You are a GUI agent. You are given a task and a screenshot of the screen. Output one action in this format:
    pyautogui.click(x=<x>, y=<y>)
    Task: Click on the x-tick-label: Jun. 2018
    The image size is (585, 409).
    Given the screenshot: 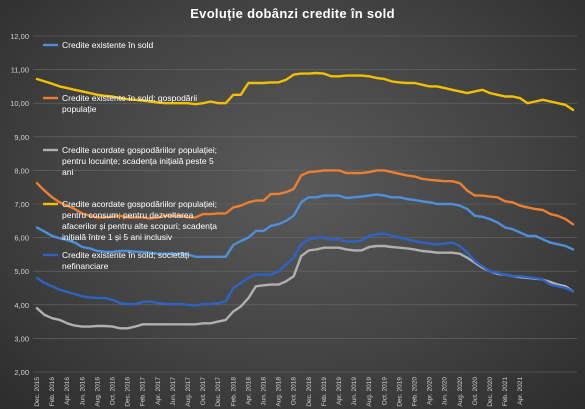 What is the action you would take?
    pyautogui.click(x=263, y=391)
    